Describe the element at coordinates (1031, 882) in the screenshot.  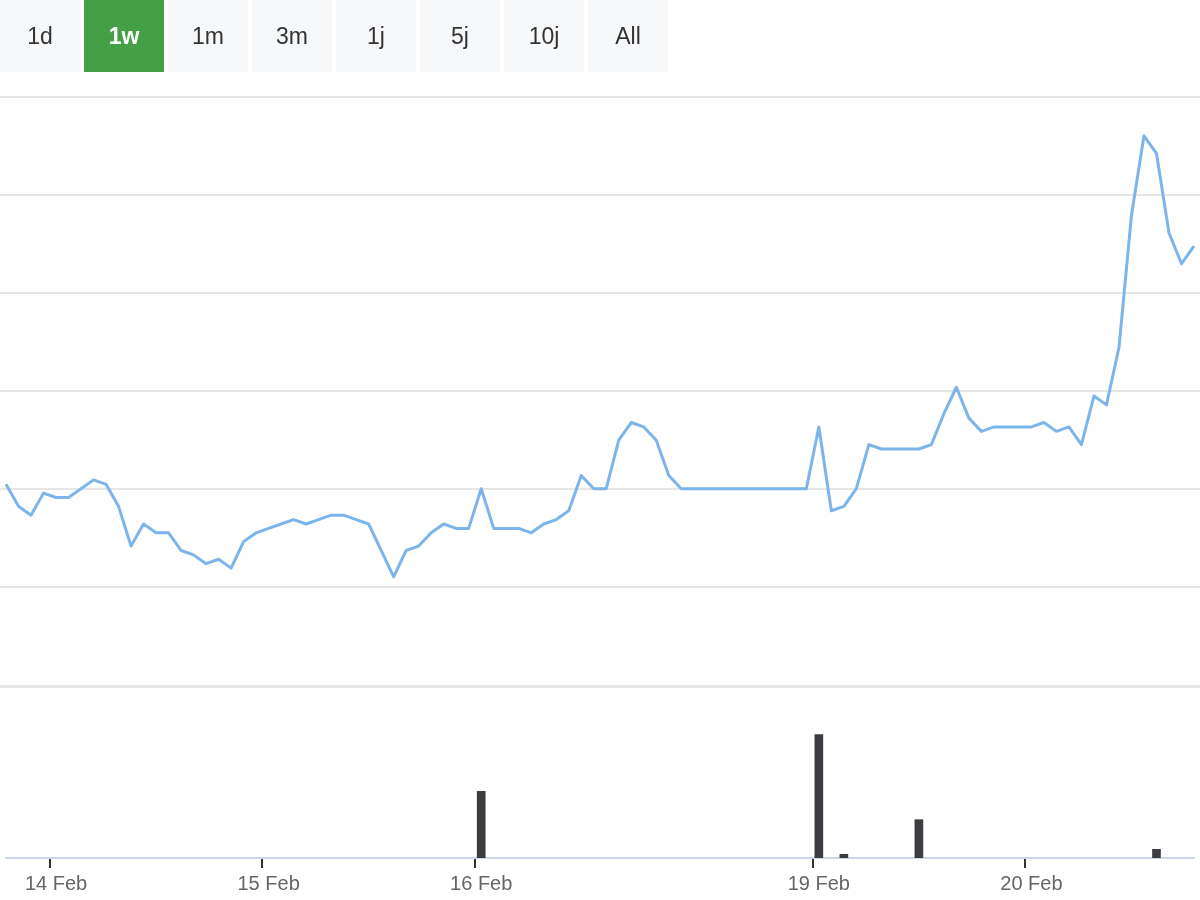
I see `x-tick-label: 20 Feb` at that location.